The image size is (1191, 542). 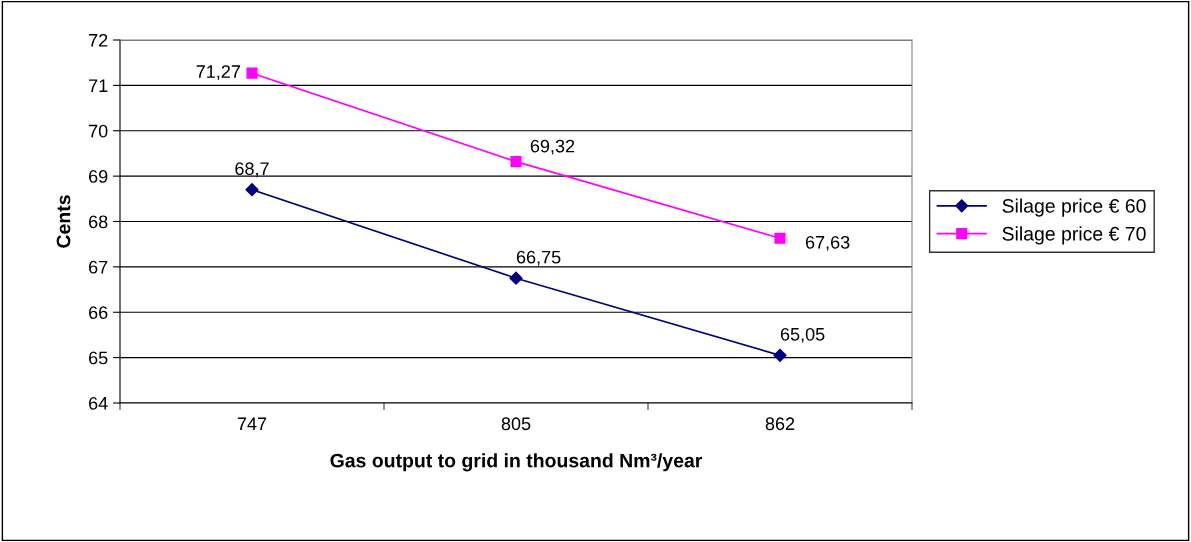 What do you see at coordinates (1074, 235) in the screenshot?
I see `legend-label: Silage price € 70` at bounding box center [1074, 235].